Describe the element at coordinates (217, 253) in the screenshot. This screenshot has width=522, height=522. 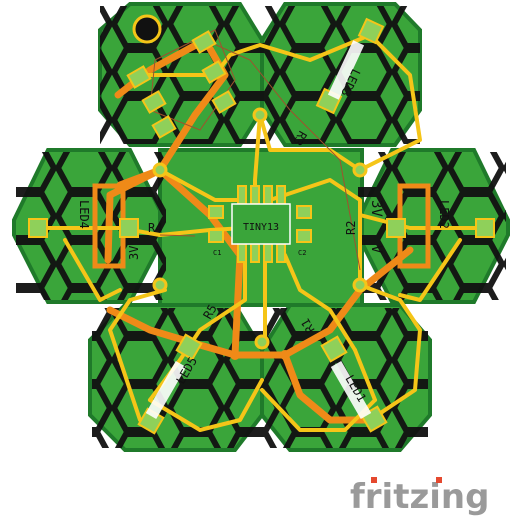
I see `c1-label: C1` at that location.